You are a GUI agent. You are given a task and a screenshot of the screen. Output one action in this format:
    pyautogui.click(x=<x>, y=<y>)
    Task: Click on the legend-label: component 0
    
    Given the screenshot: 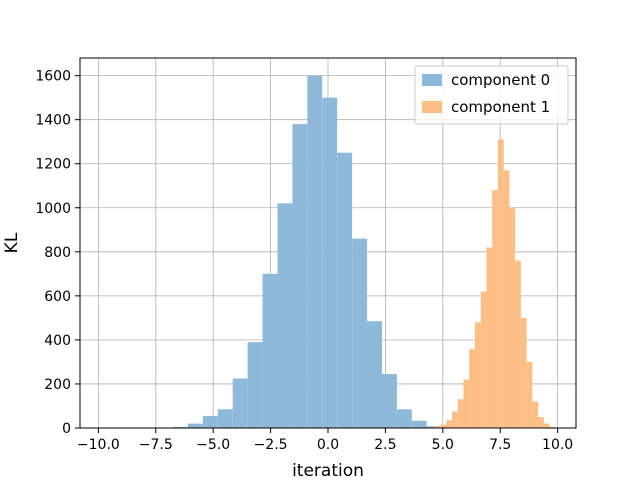 What is the action you would take?
    pyautogui.click(x=500, y=80)
    